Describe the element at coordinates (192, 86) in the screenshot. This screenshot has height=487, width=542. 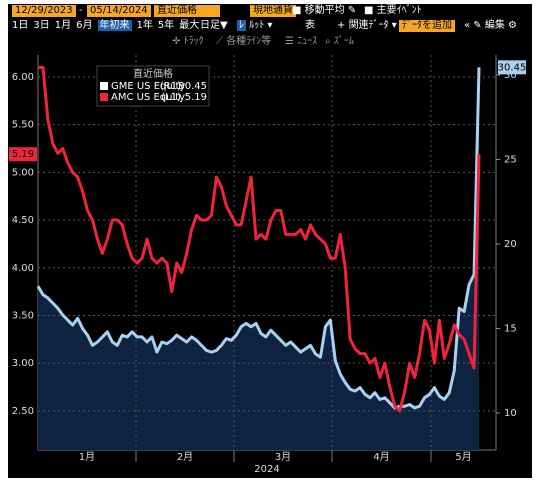
I see `legend-value: 30.45` at that location.